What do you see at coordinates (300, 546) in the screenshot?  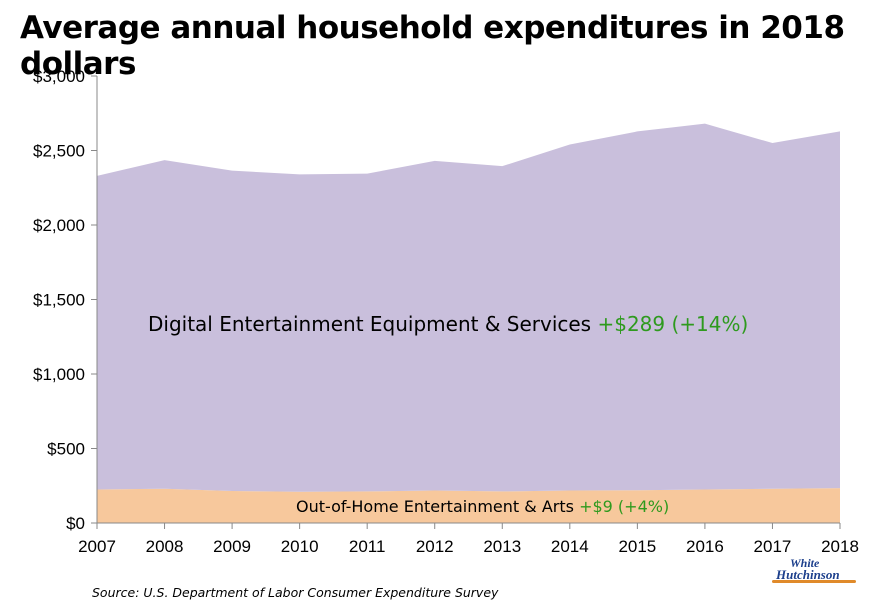 I see `x-tick-label: 2010` at bounding box center [300, 546].